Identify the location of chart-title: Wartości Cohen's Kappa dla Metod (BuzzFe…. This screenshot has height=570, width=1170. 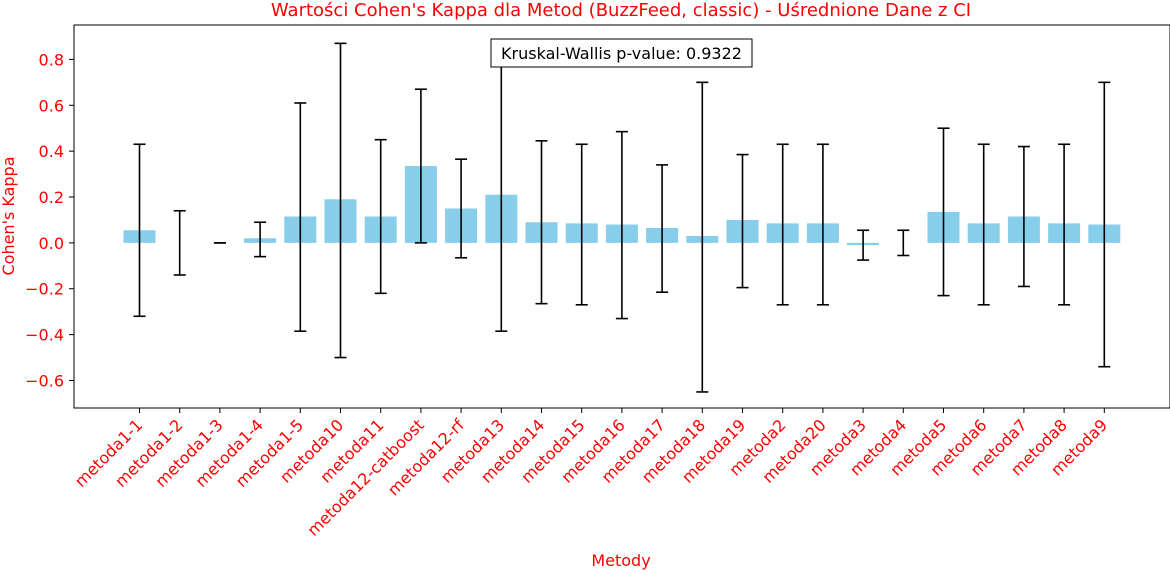
(621, 10).